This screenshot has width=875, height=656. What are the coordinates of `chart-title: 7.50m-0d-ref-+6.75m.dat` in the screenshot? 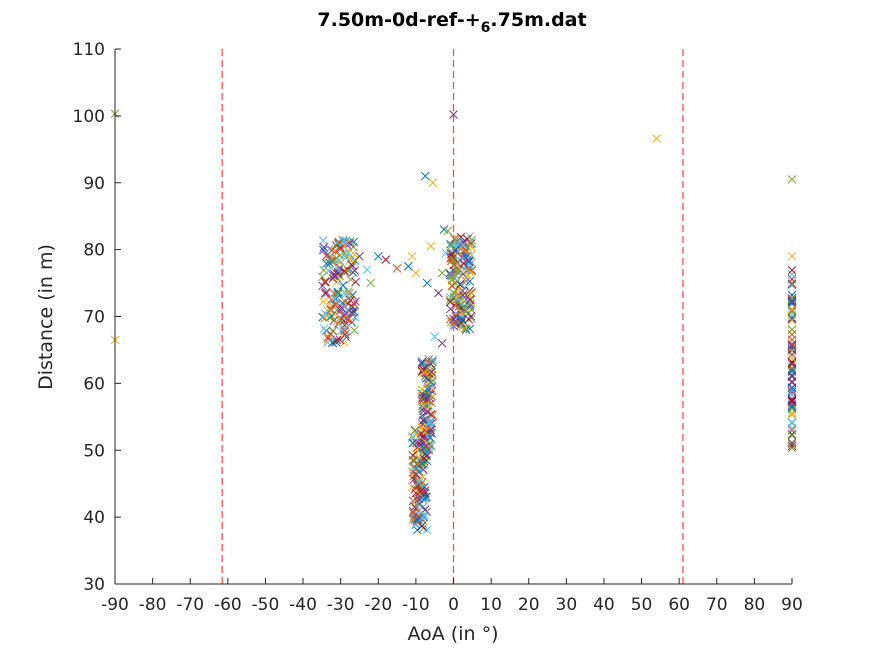 It's located at (451, 22).